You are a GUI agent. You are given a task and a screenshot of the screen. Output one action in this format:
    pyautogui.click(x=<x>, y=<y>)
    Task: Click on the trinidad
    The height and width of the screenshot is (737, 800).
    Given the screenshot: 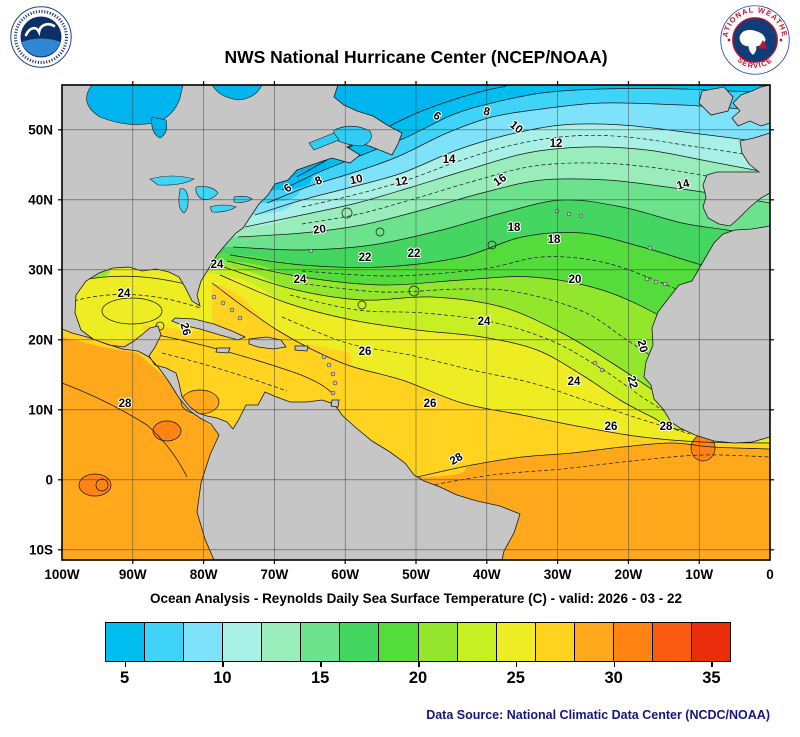 What is the action you would take?
    pyautogui.click(x=335, y=403)
    